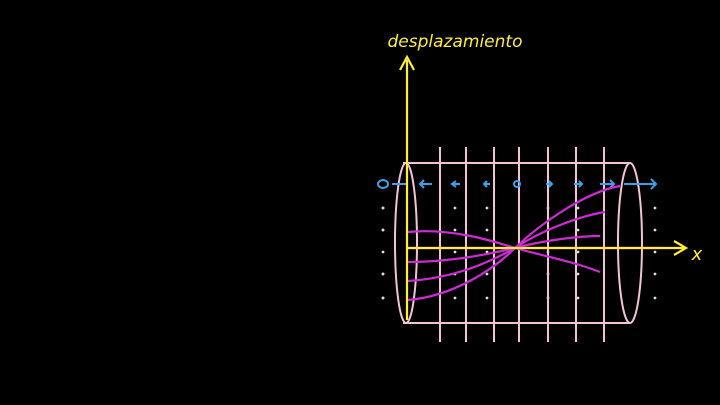 The width and height of the screenshot is (720, 405). What do you see at coordinates (697, 254) in the screenshot?
I see `horizontal-axis-label: x` at bounding box center [697, 254].